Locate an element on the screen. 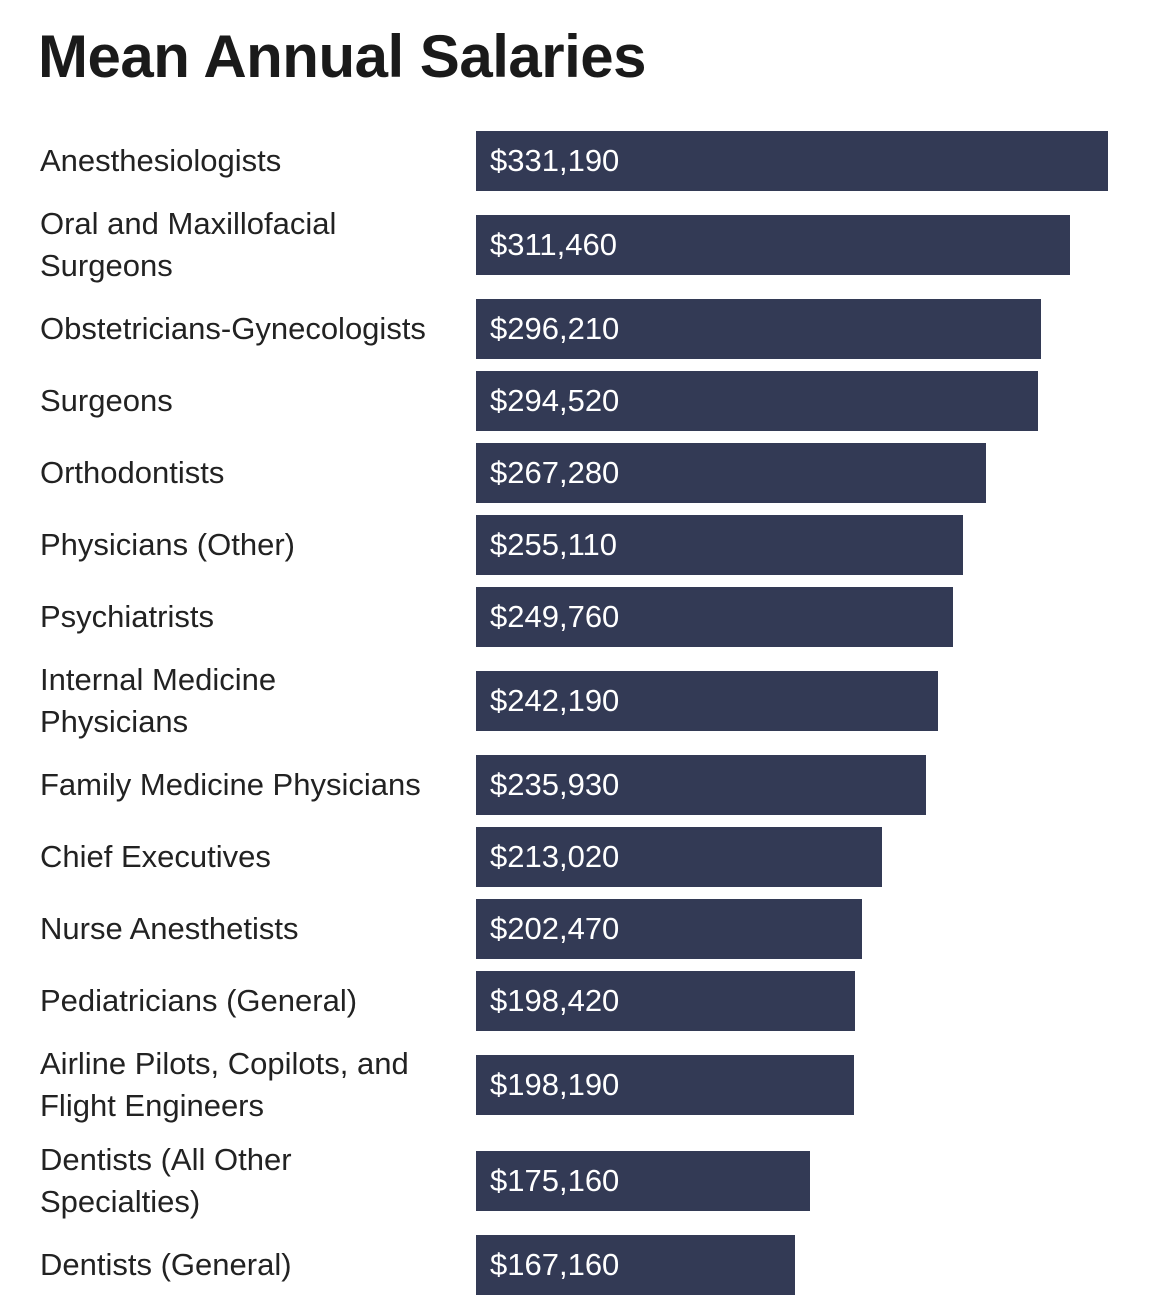  bar-value-label: $202,470 is located at coordinates (555, 928).